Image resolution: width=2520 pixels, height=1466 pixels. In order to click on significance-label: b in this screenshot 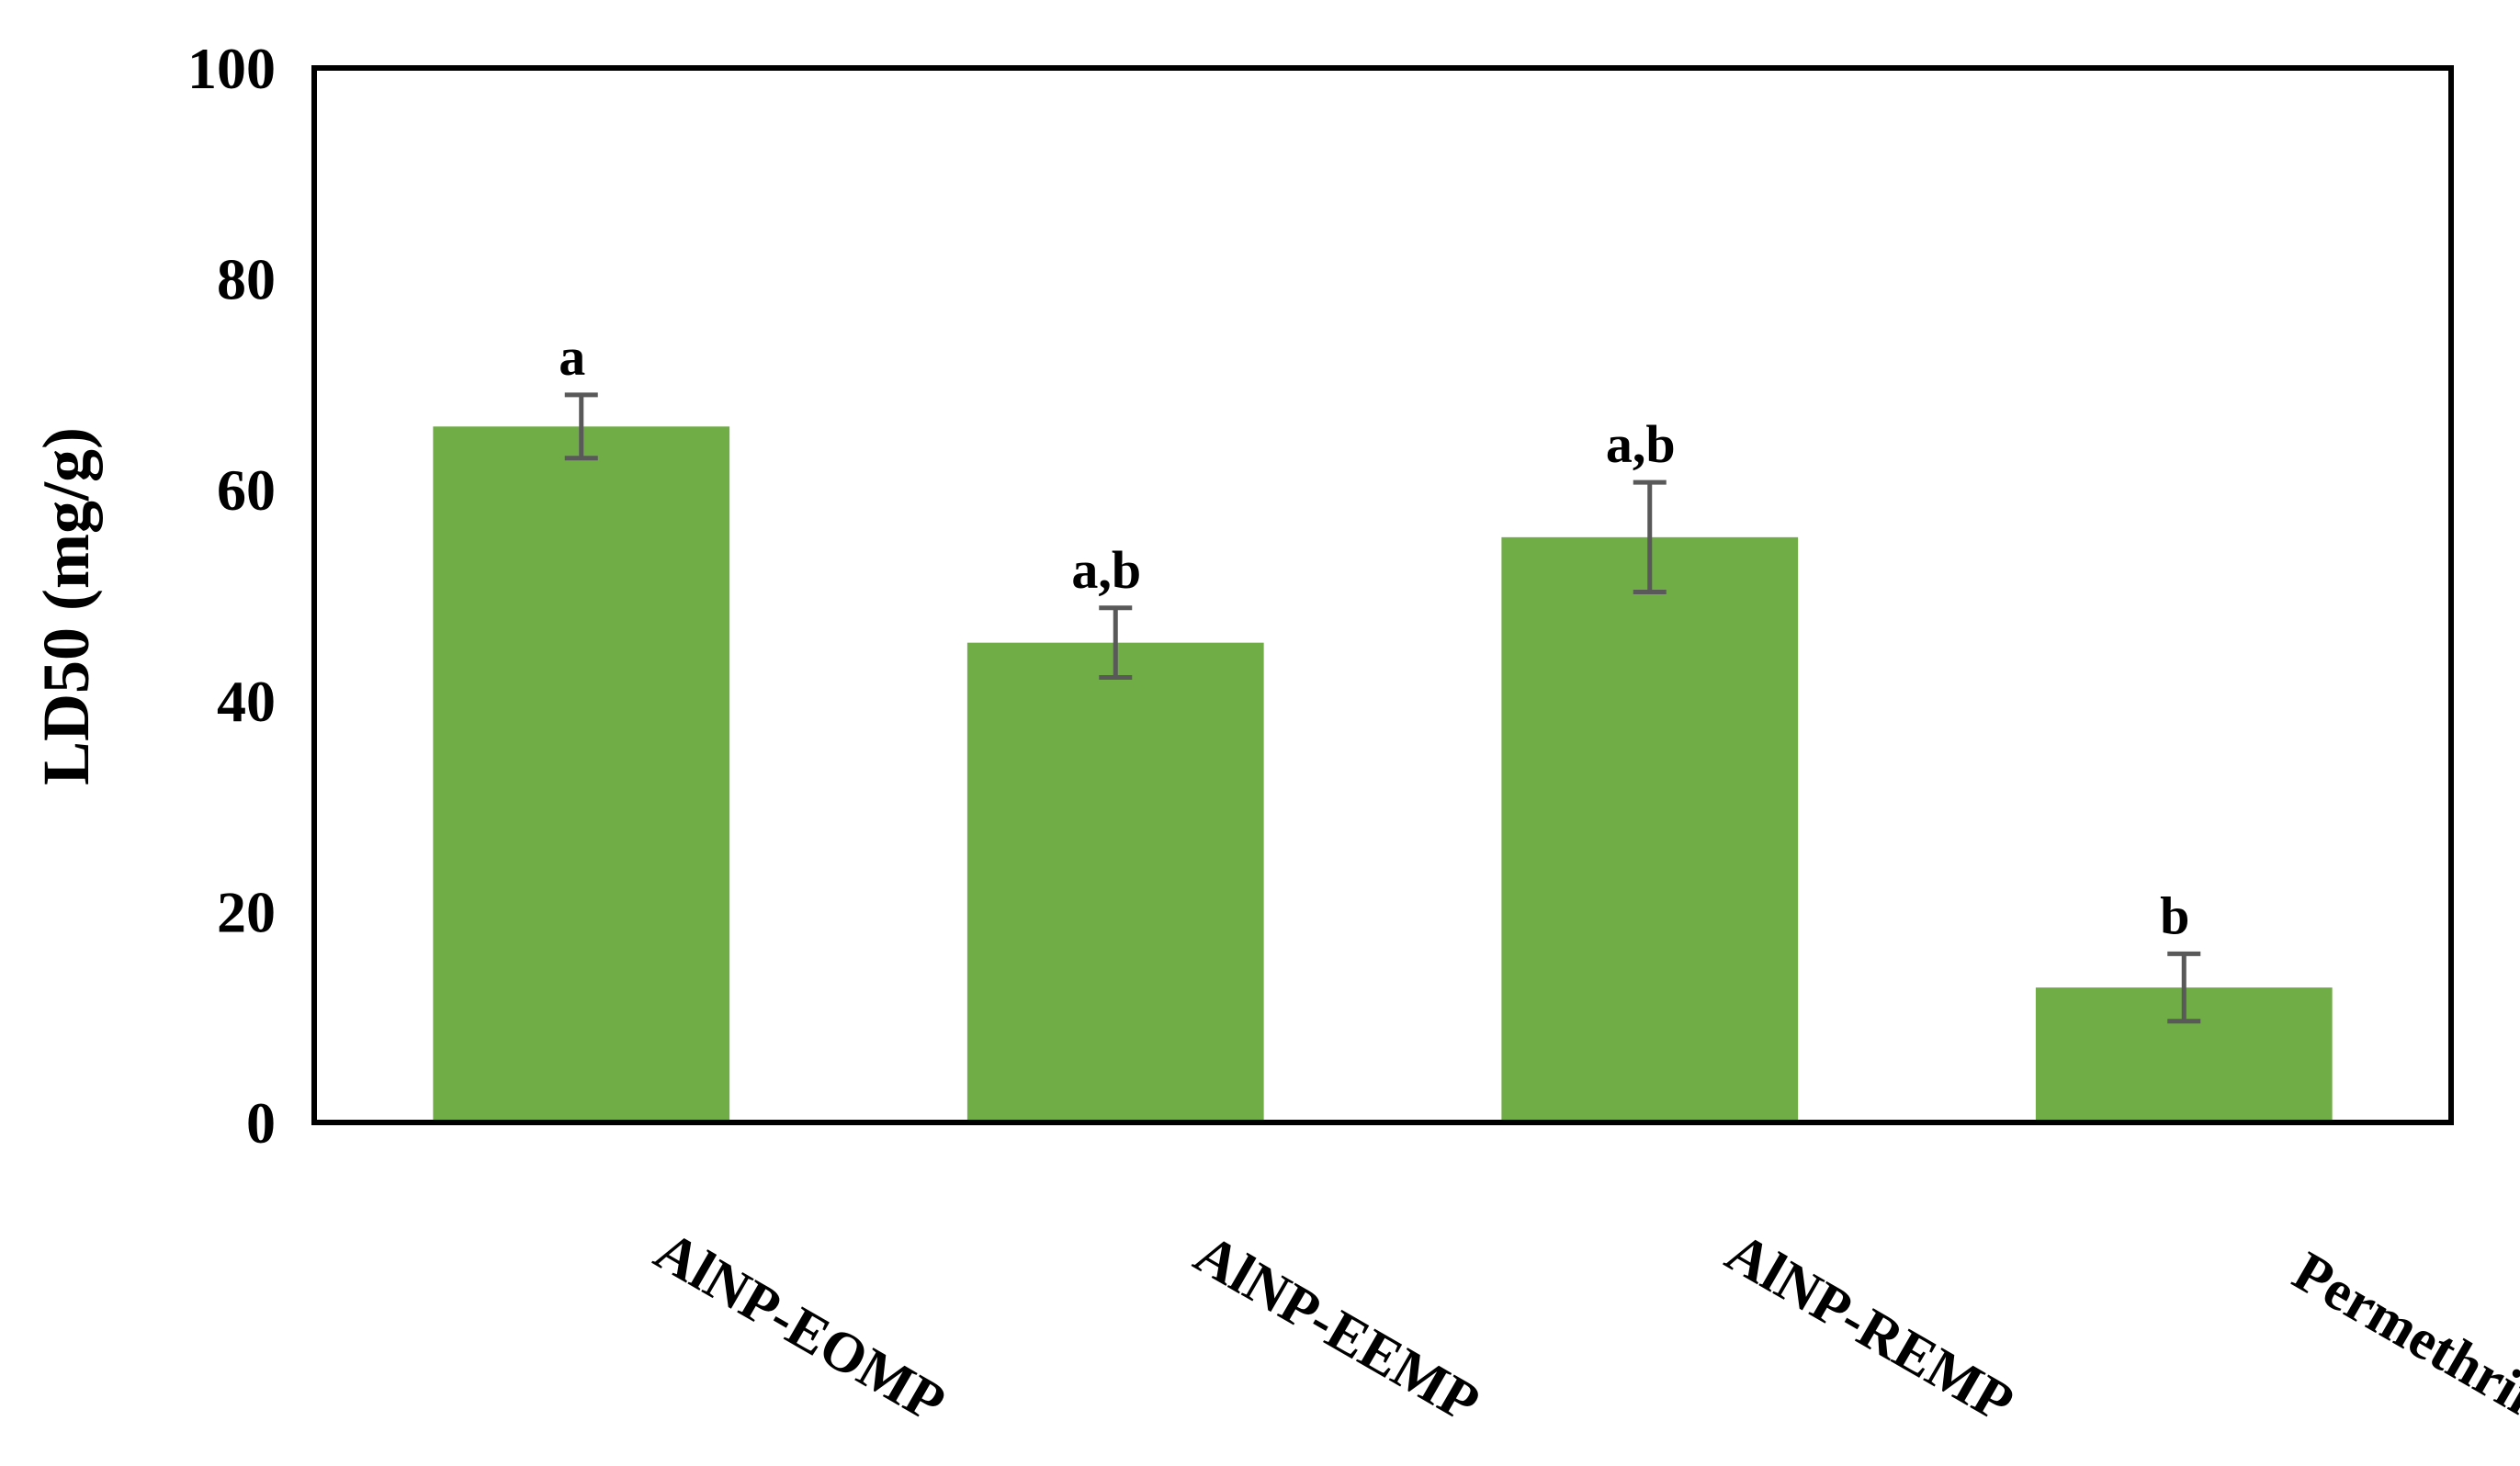, I will do `click(2174, 915)`.